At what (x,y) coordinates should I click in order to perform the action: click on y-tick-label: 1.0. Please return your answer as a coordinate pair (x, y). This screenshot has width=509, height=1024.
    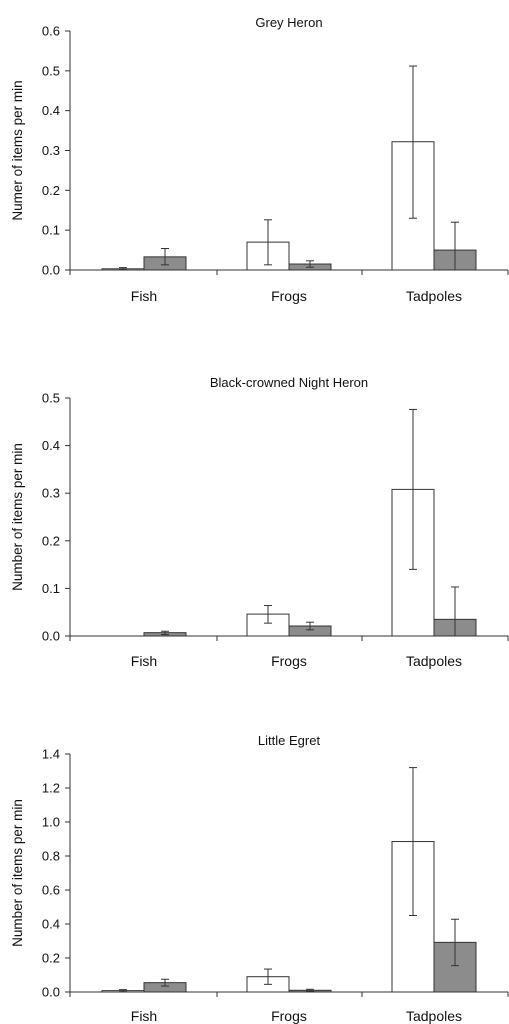
    Looking at the image, I should click on (51, 822).